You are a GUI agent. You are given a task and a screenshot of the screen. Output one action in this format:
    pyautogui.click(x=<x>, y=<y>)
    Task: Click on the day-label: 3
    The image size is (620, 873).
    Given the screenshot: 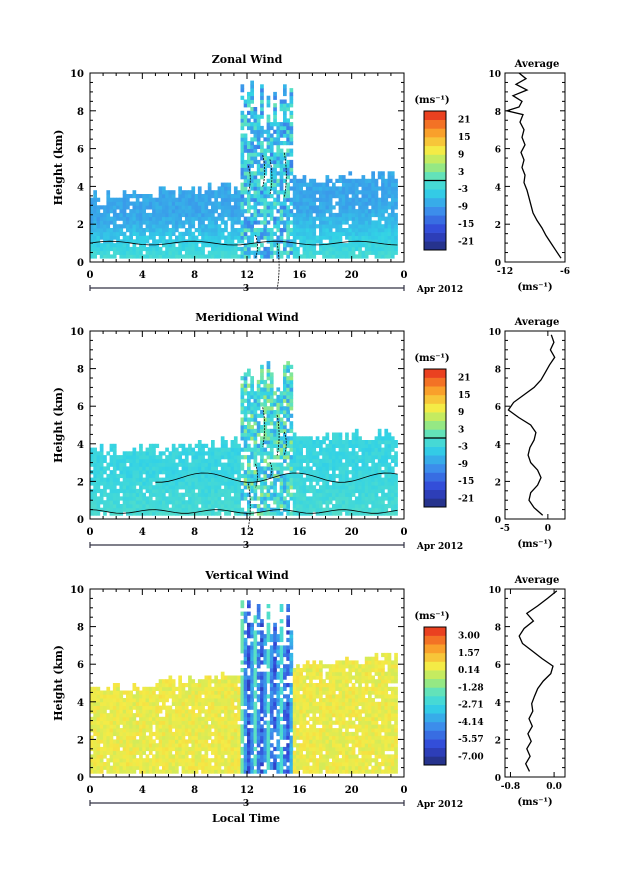 What is the action you would take?
    pyautogui.click(x=246, y=289)
    